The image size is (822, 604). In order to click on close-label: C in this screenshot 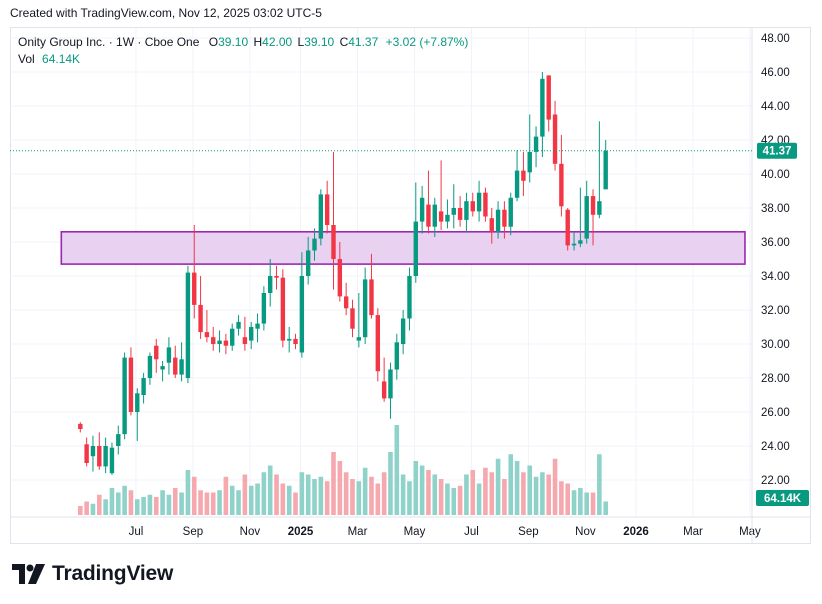, I will do `click(344, 42)`.